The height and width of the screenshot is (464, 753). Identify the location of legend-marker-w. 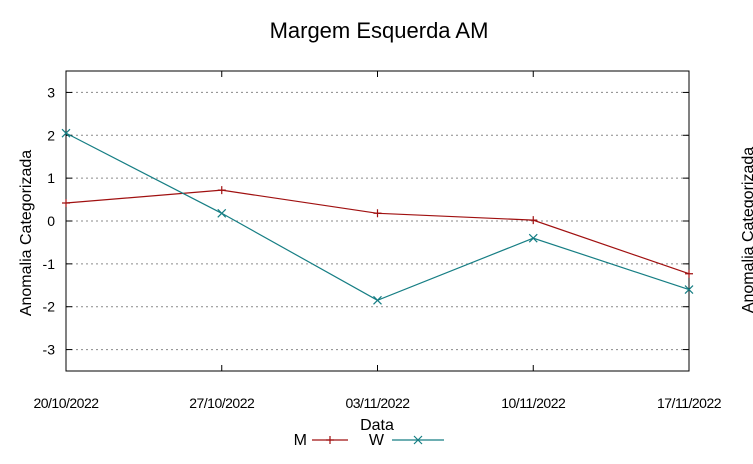
(418, 440).